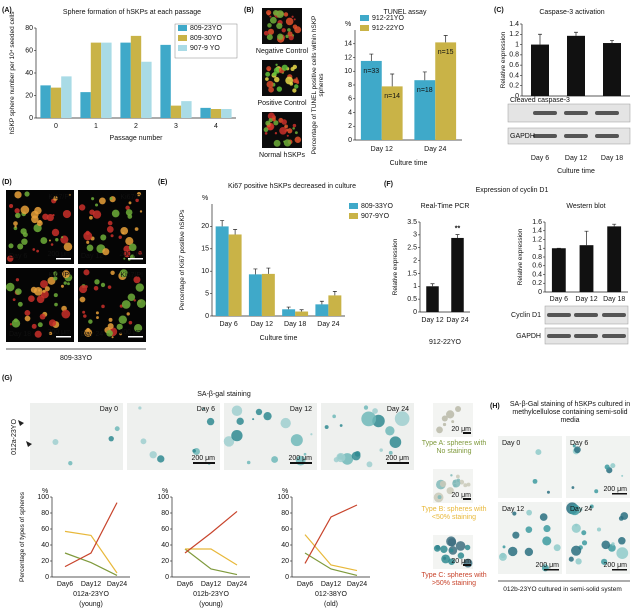 The height and width of the screenshot is (610, 633). I want to click on y-tick-label: 80, so click(29, 28).